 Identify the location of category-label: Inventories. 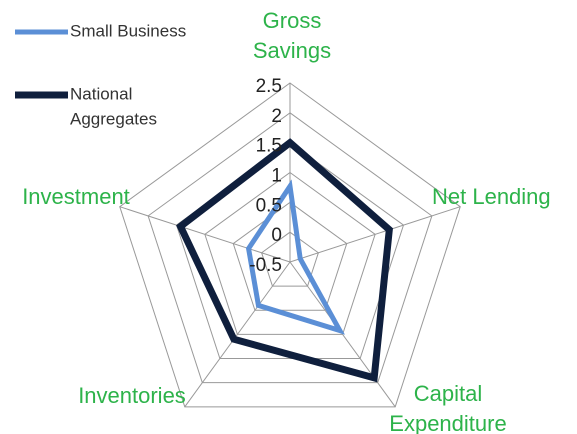
(132, 395).